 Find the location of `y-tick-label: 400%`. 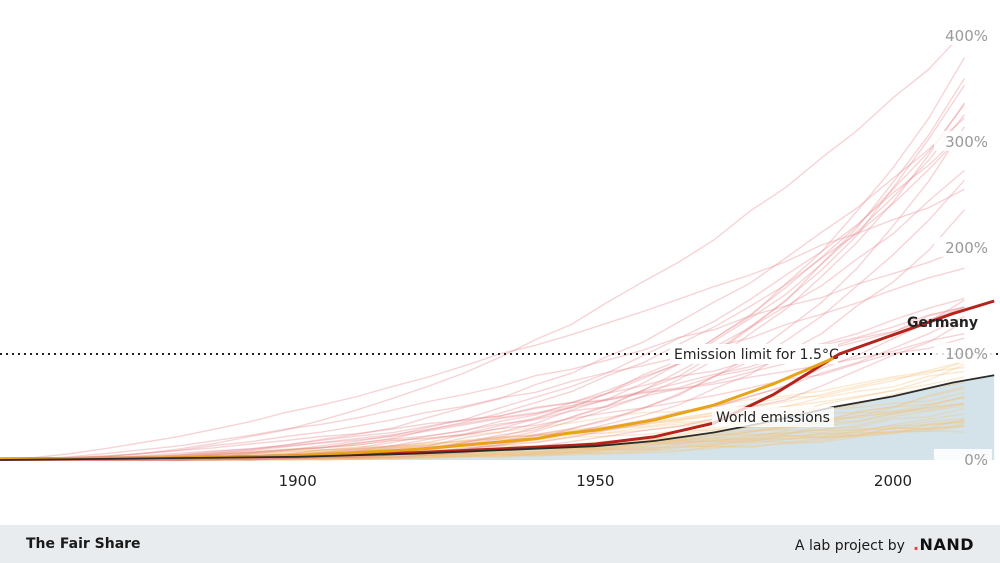

y-tick-label: 400% is located at coordinates (966, 36).